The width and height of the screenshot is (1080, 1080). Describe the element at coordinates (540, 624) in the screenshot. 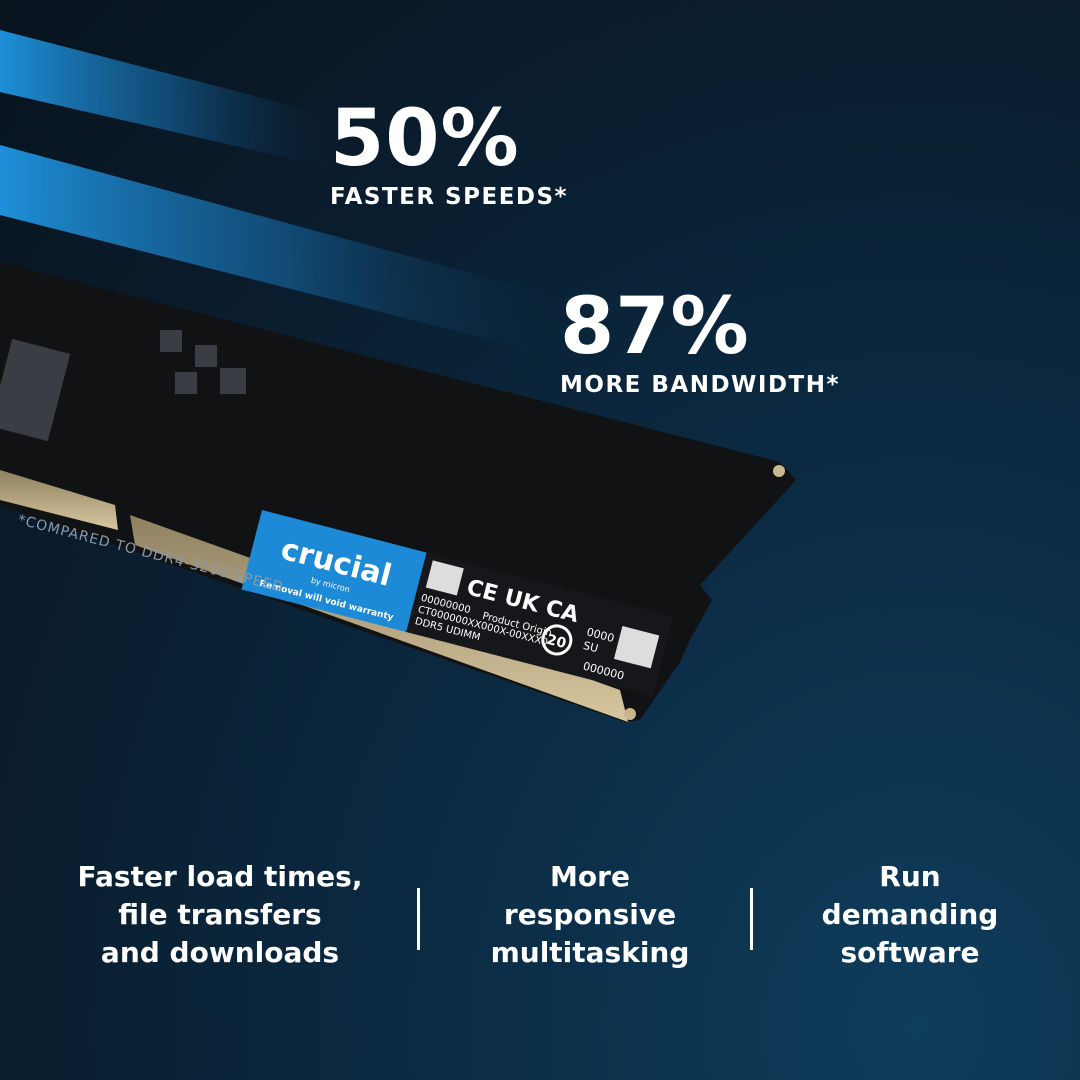

I see `spec-label` at that location.